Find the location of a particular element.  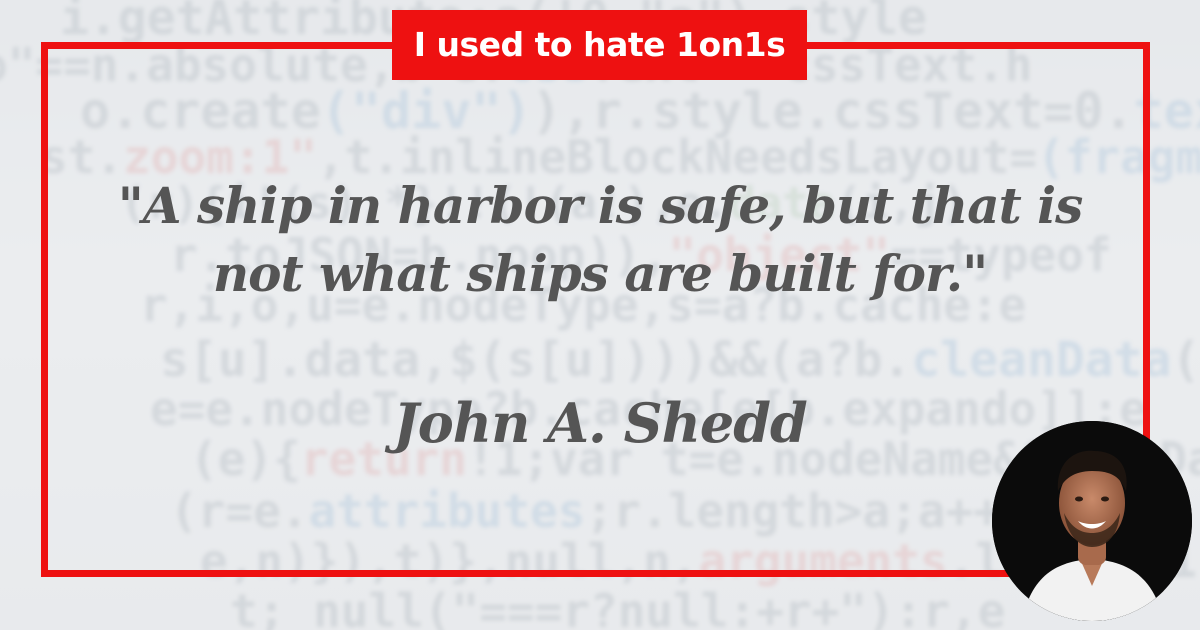

author-avatar is located at coordinates (1092, 521).